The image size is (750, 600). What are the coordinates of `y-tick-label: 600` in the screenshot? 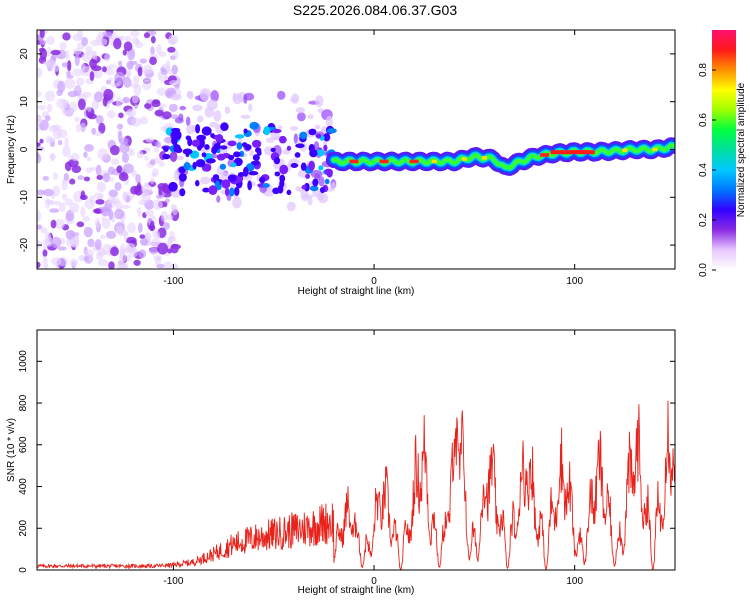 It's located at (23, 444).